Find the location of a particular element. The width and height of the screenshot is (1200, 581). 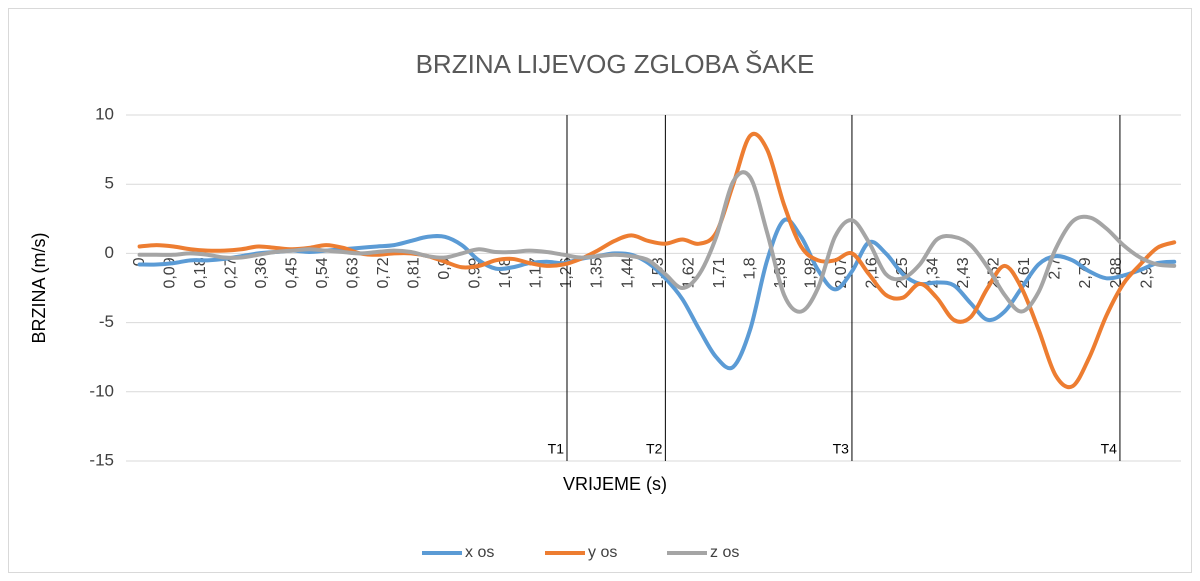

marker-label: T4 is located at coordinates (1109, 449).